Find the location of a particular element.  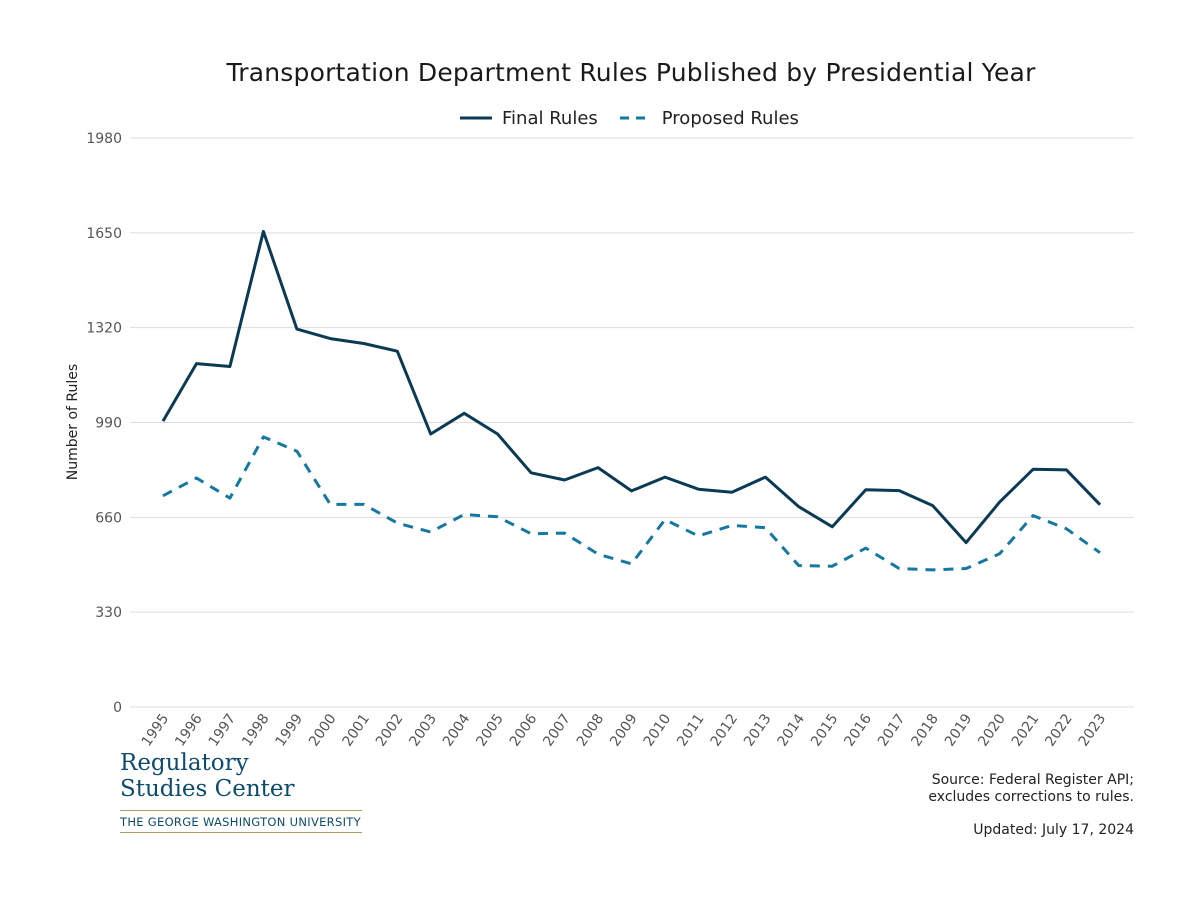

x-tick-label: 2007 is located at coordinates (557, 730).